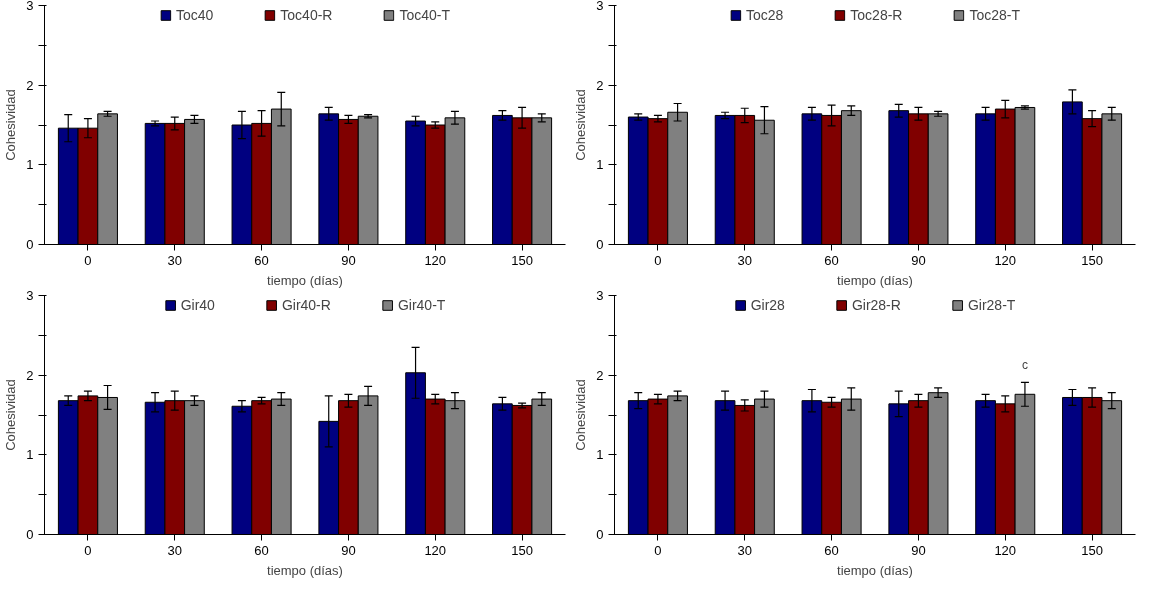 The width and height of the screenshot is (1150, 596). Describe the element at coordinates (876, 15) in the screenshot. I see `legend-label: Toc28-R` at that location.